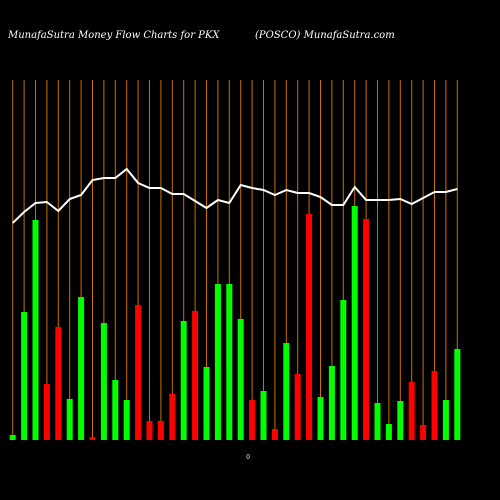 This screenshot has height=500, width=500. I want to click on annotation: 0, so click(248, 457).